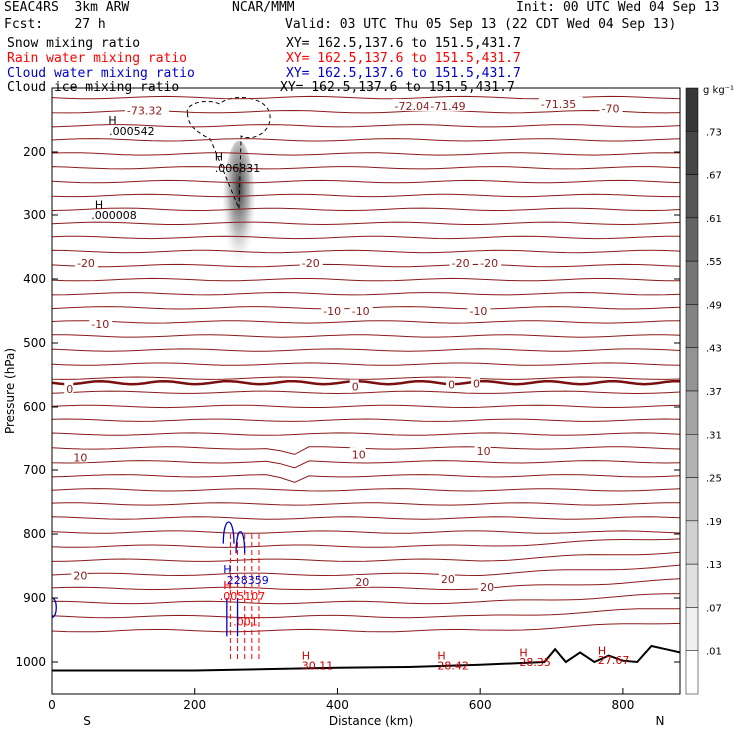 The image size is (740, 740). I want to click on temperature-label: -70, so click(611, 108).